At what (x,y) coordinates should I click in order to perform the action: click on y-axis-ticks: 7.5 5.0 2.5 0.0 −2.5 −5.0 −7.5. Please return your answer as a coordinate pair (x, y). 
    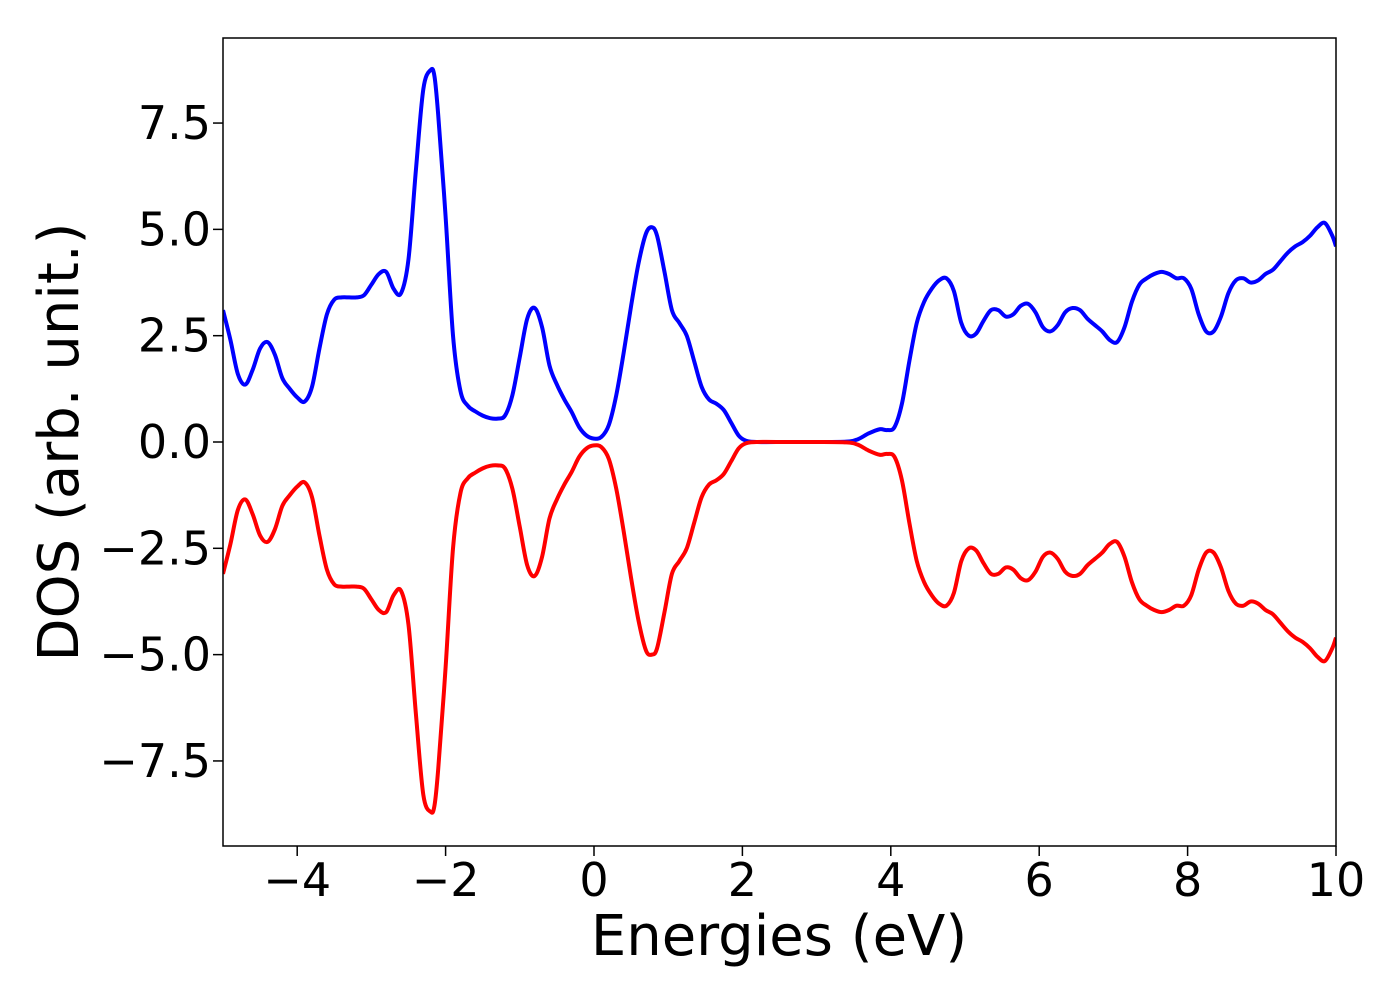
    Looking at the image, I should click on (161, 442).